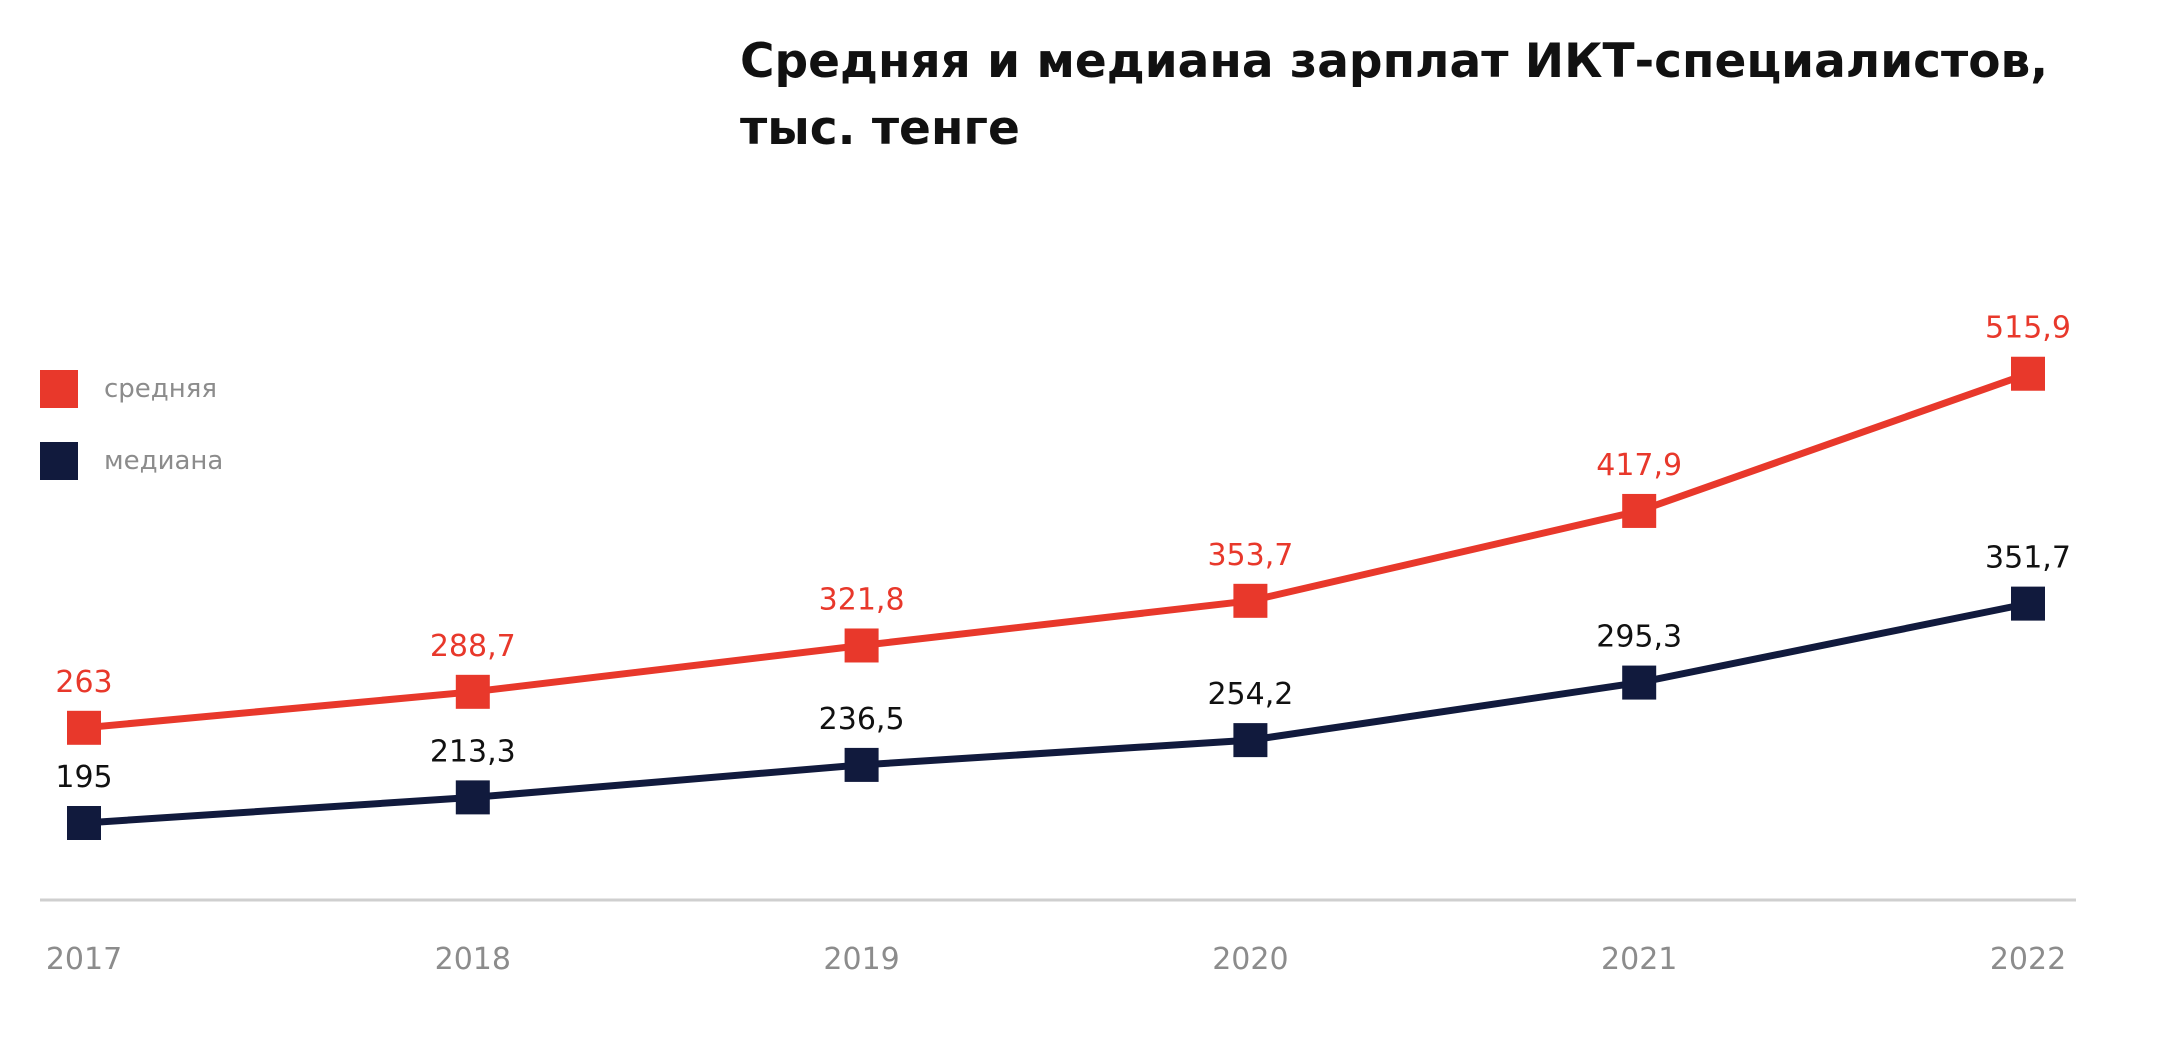 The width and height of the screenshot is (2160, 1050). What do you see at coordinates (2028, 328) in the screenshot?
I see `data-label-mean-2022: 515,9` at bounding box center [2028, 328].